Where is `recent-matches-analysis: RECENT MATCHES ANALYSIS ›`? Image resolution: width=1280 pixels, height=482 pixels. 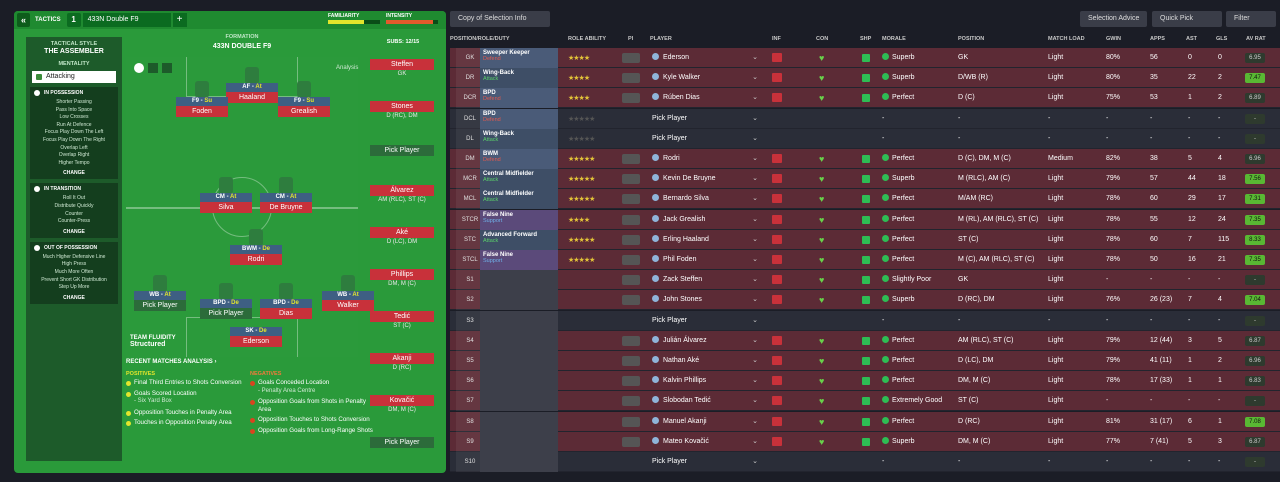 recent-matches-analysis: RECENT MATCHES ANALYSIS › is located at coordinates (171, 362).